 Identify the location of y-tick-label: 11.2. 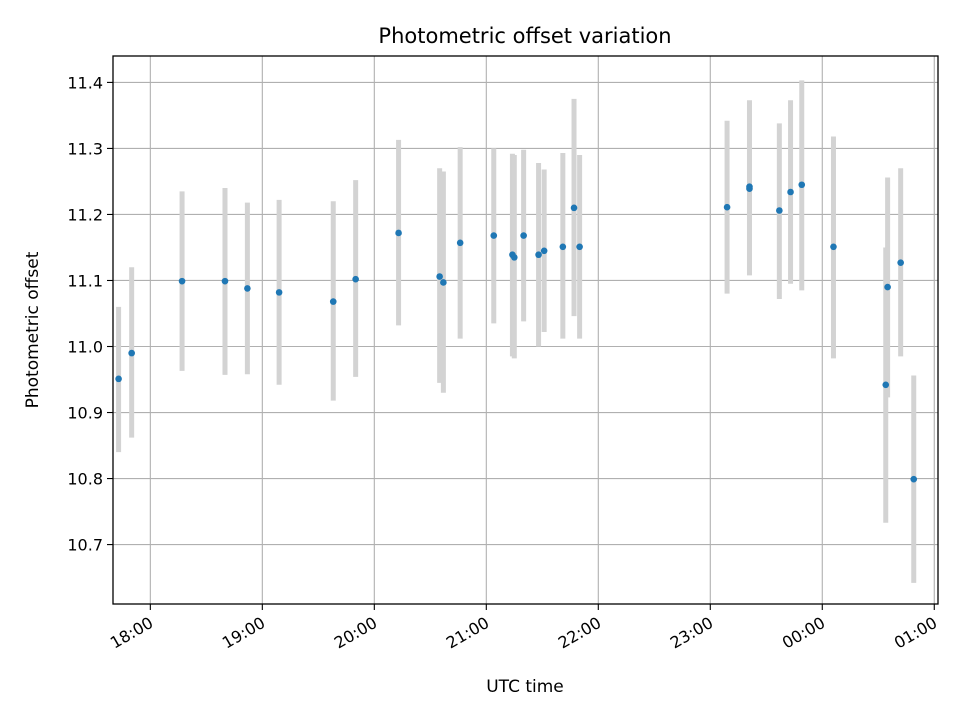
(85, 214).